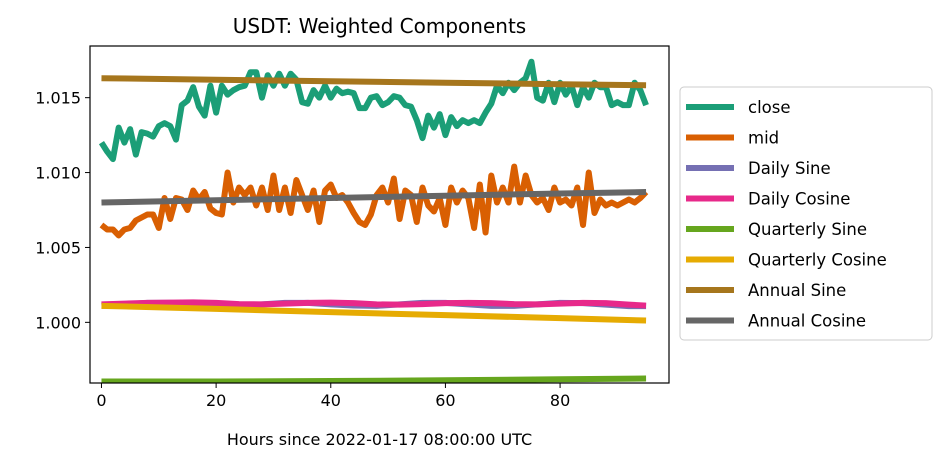 This screenshot has height=464, width=945. Describe the element at coordinates (374, 304) in the screenshot. I see `series-line-daily-cosine` at that location.